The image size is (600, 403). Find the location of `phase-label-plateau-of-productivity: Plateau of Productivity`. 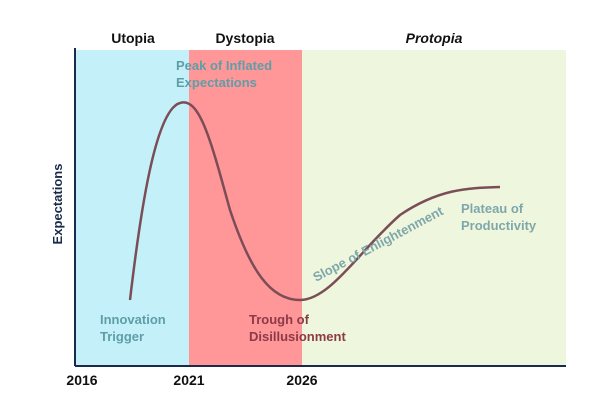

phase-label-plateau-of-productivity: Plateau of Productivity is located at coordinates (499, 217).